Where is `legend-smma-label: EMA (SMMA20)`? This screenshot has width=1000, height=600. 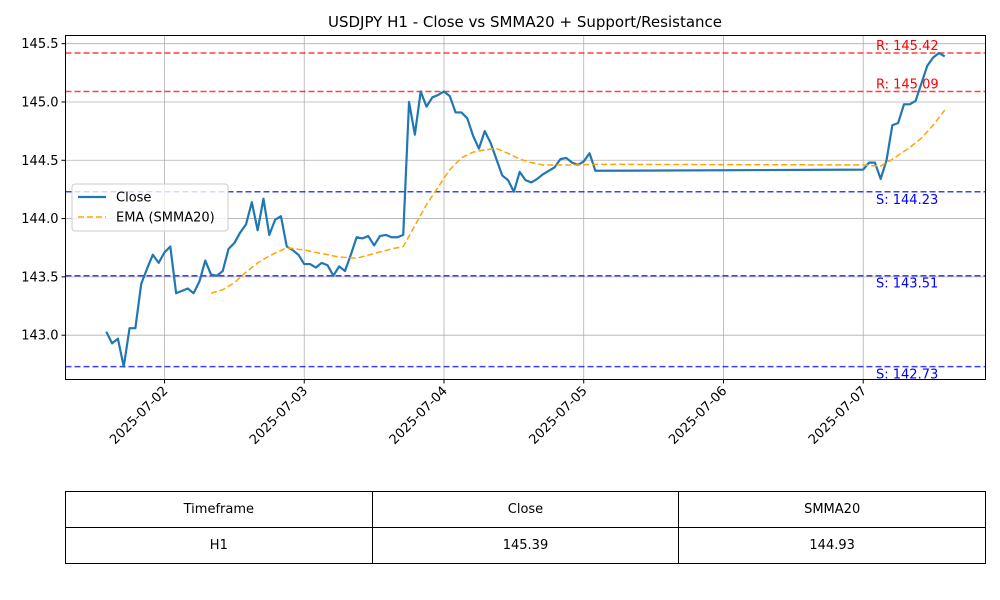
legend-smma-label: EMA (SMMA20) is located at coordinates (165, 218).